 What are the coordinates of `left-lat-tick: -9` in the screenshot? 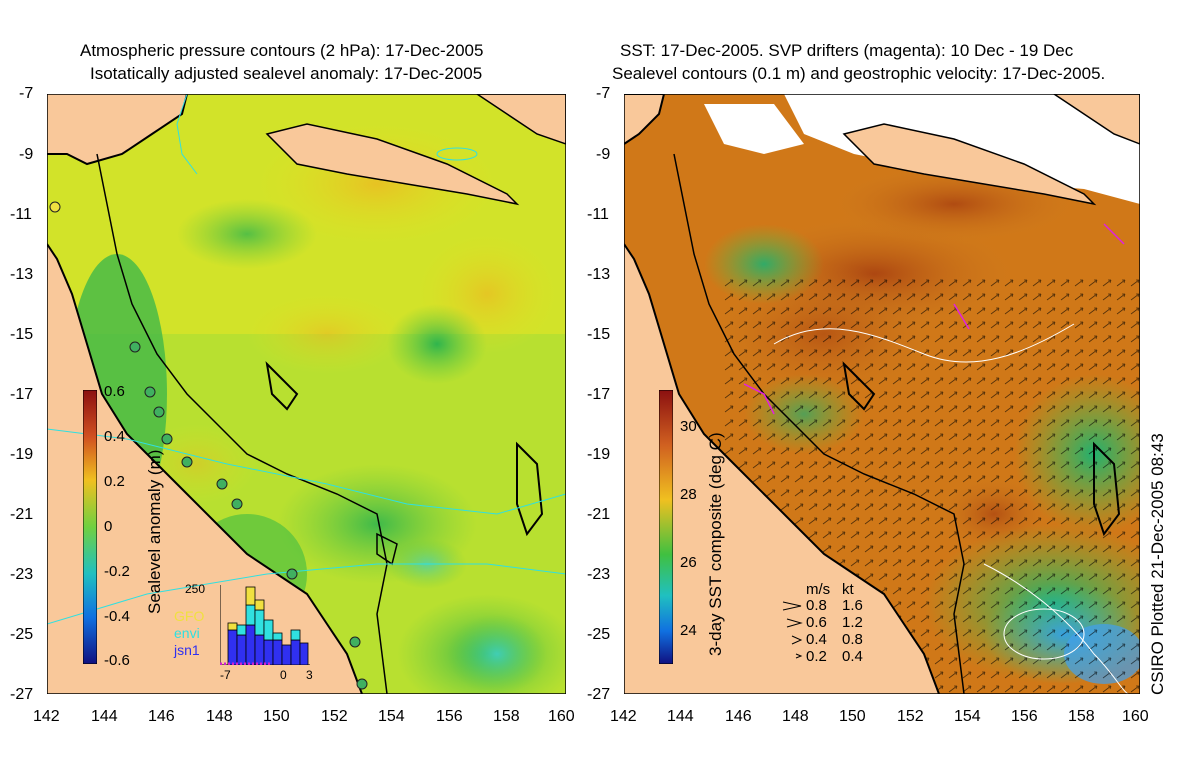 It's located at (26, 154).